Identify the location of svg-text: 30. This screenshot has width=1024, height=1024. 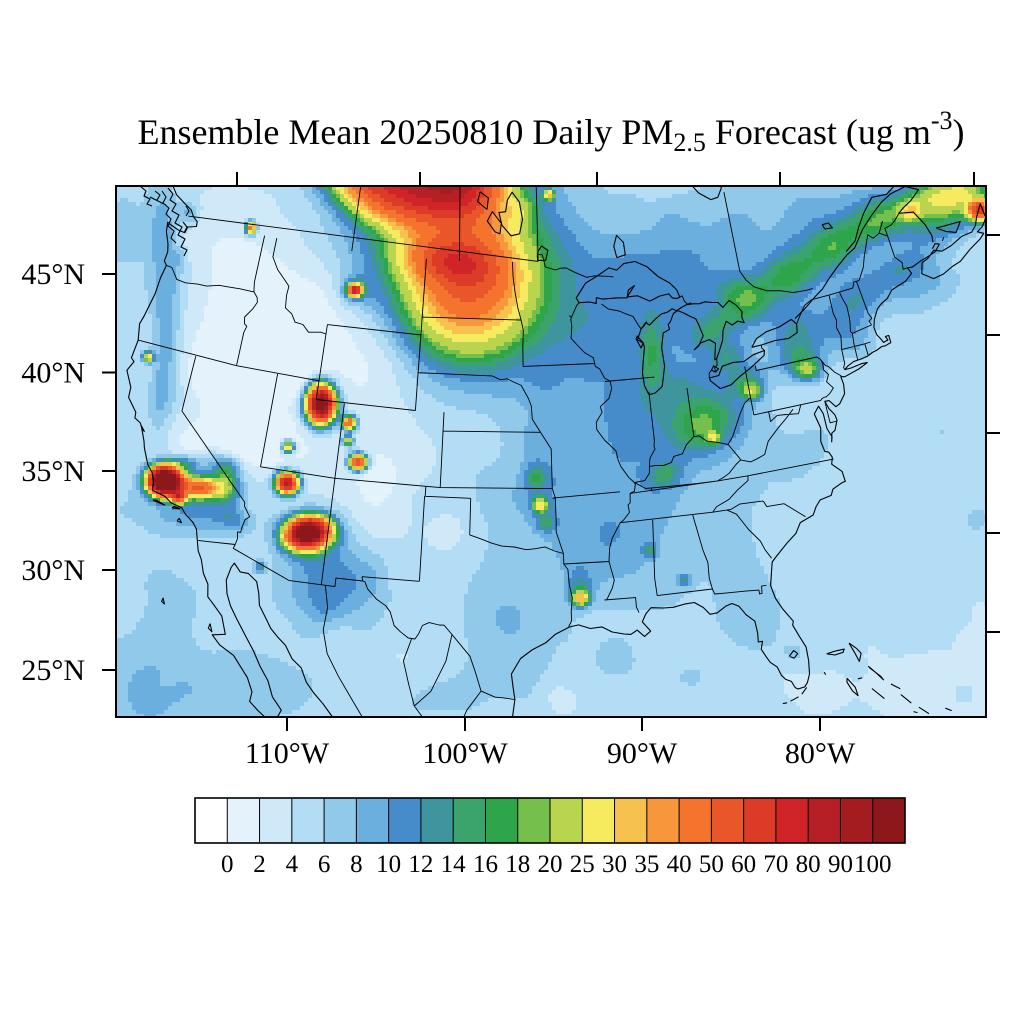
(614, 864).